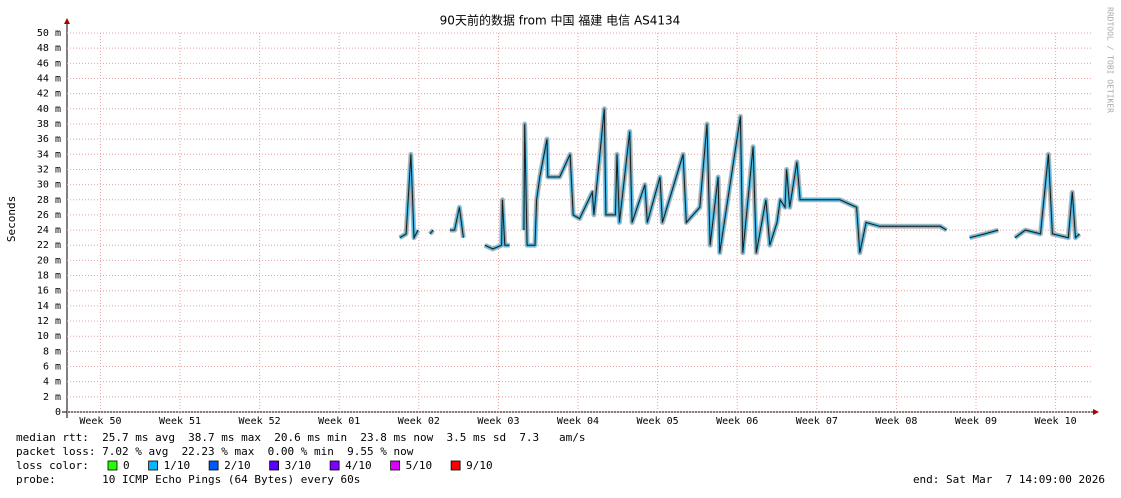  What do you see at coordinates (58, 412) in the screenshot?
I see `y-tick-label: 0` at bounding box center [58, 412].